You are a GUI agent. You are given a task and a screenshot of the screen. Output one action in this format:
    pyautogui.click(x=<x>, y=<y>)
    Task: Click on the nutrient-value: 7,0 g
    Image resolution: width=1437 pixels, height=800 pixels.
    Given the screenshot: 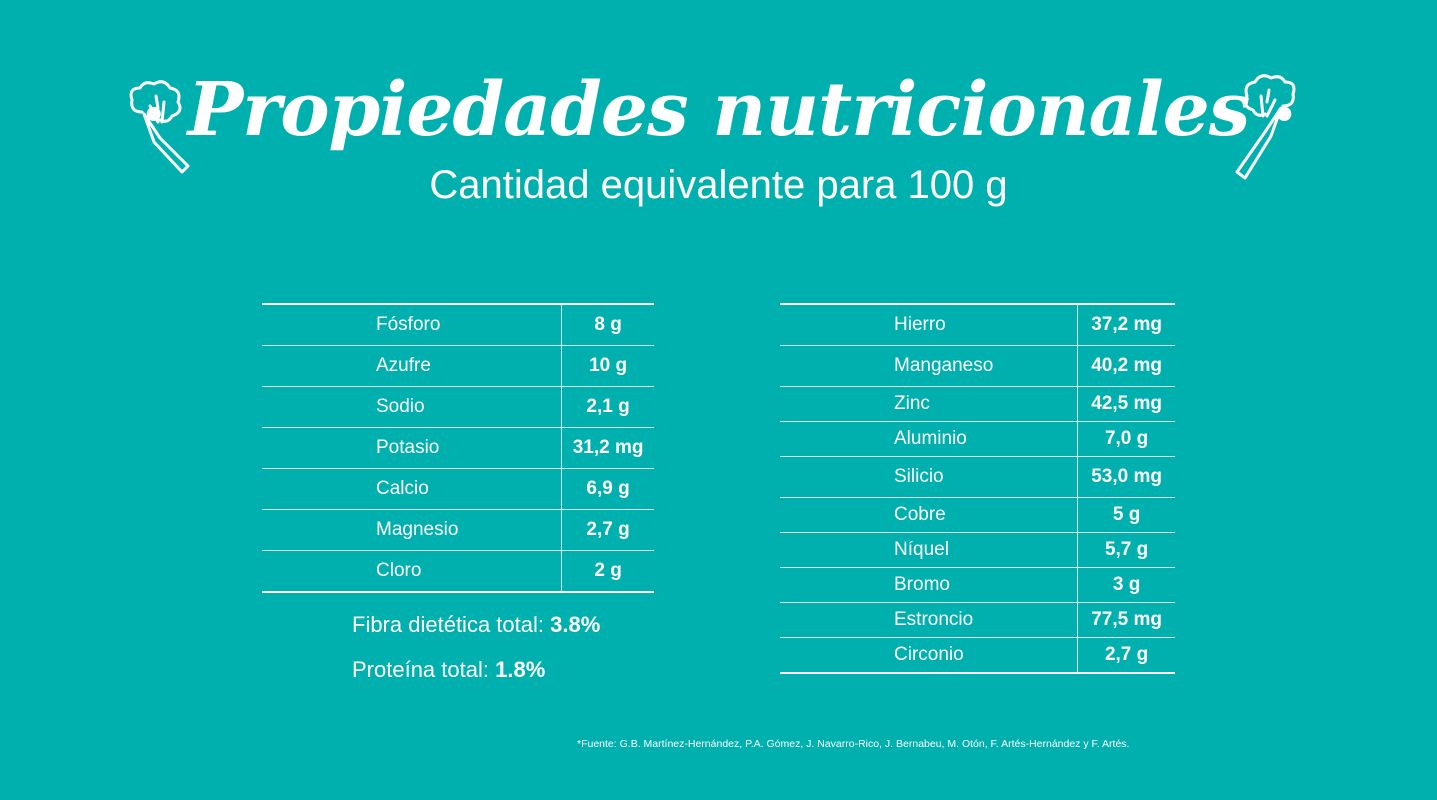 What is the action you would take?
    pyautogui.click(x=1126, y=439)
    